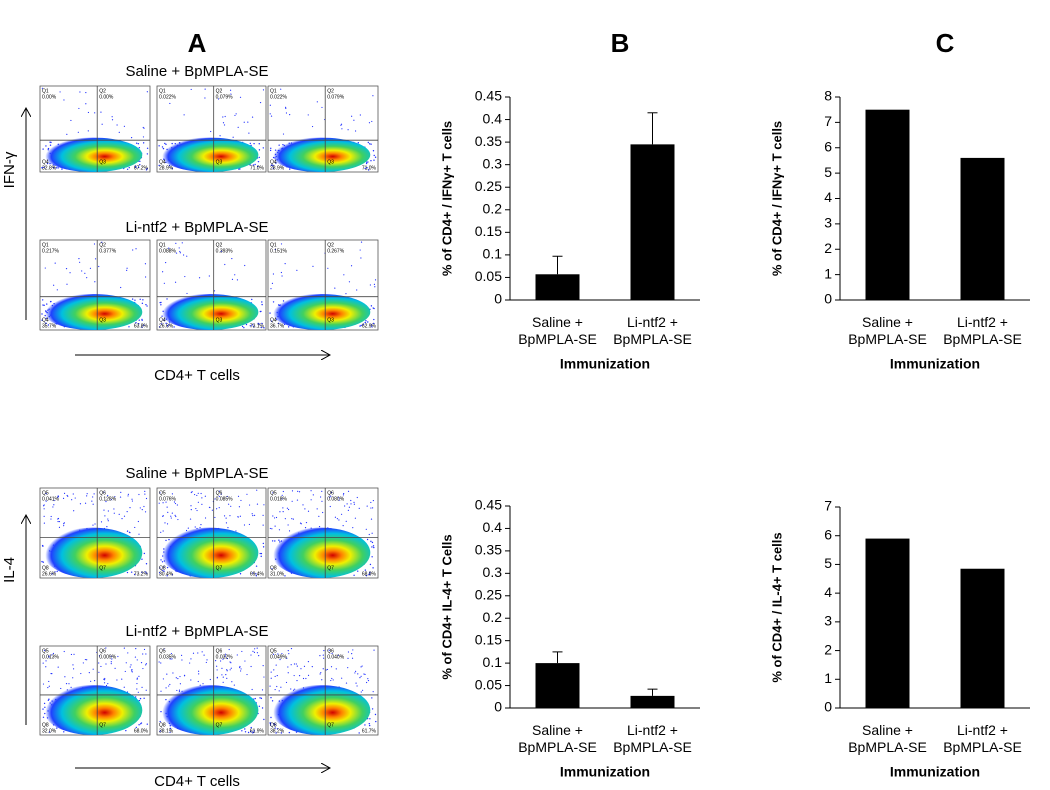  Describe the element at coordinates (330, 493) in the screenshot. I see `quadrant-name: Q6` at that location.